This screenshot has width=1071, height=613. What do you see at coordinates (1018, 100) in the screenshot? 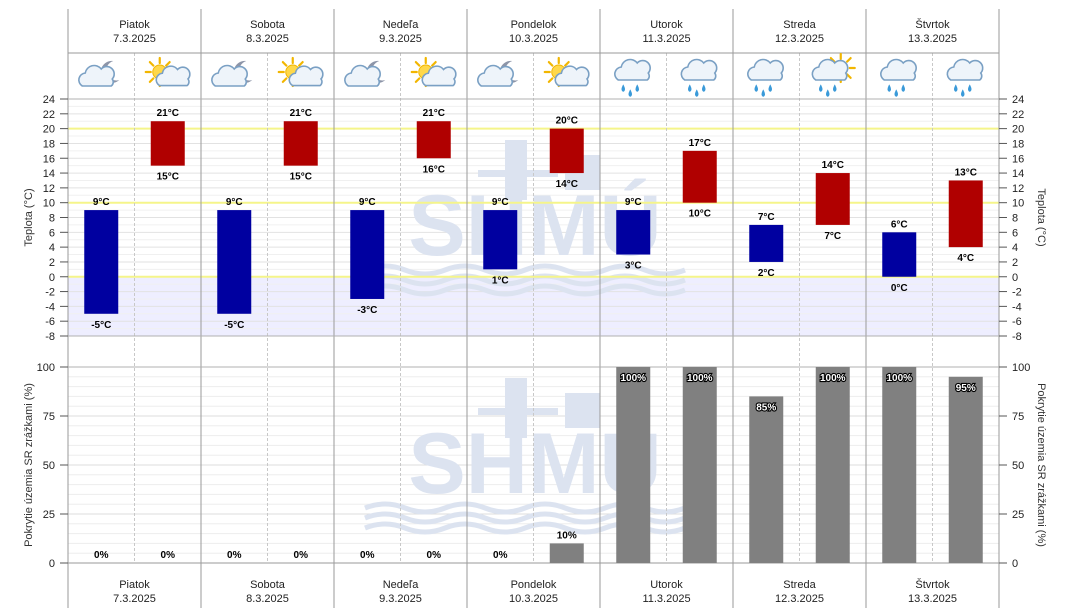
I see `y-tick-right: 24` at bounding box center [1018, 100].